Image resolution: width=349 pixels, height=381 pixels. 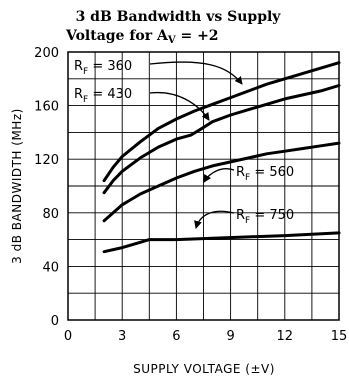 I want to click on series-label-2: RF = 560, so click(x=265, y=174).